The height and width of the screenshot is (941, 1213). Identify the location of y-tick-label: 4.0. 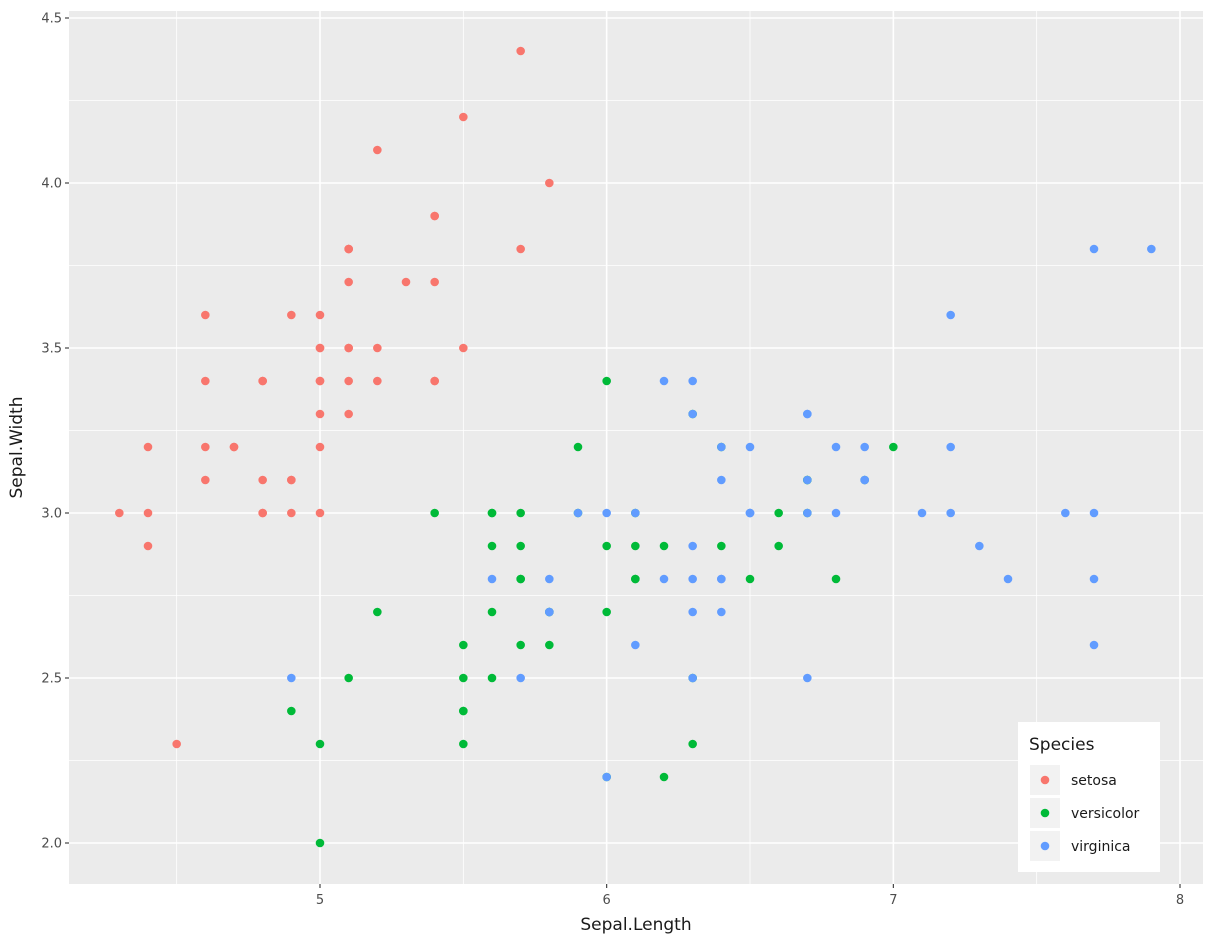
(51, 184).